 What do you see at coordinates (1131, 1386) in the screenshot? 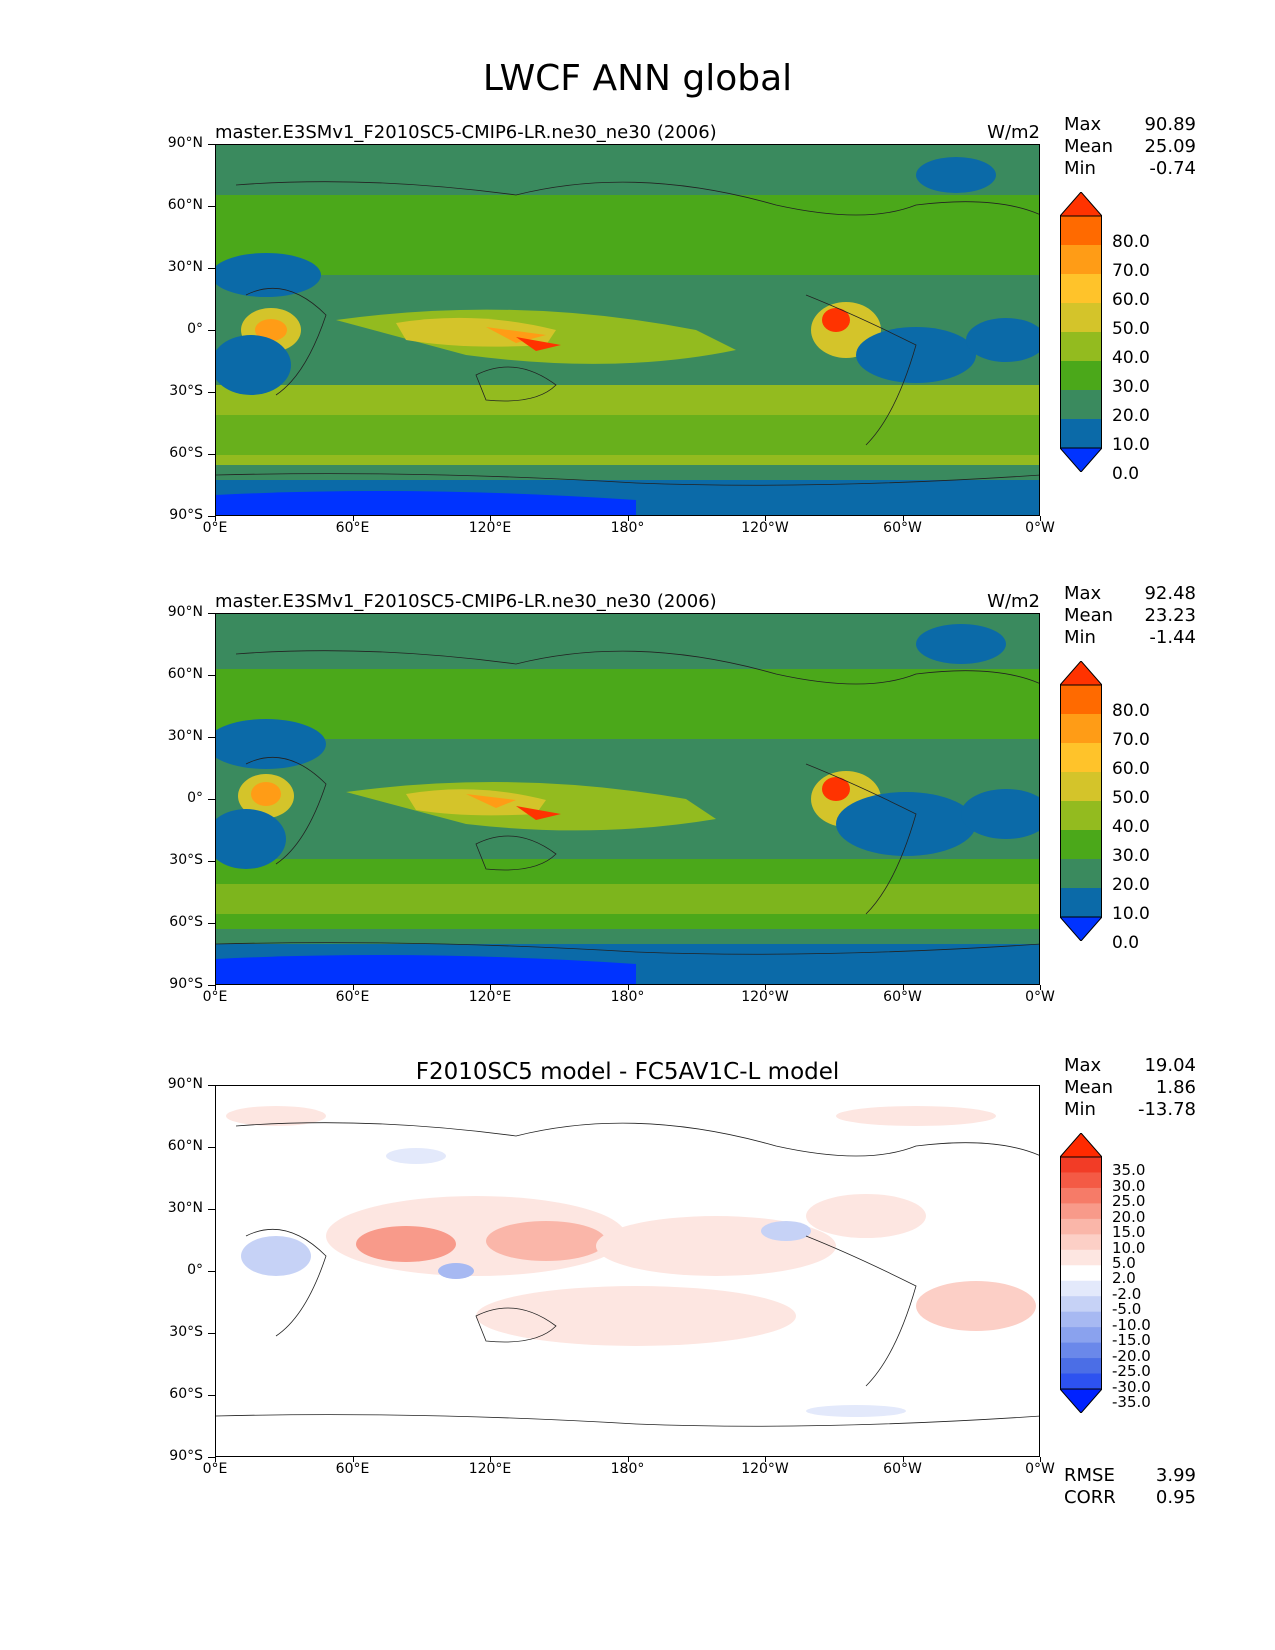
I see `colorbar-label: -30.0` at bounding box center [1131, 1386].